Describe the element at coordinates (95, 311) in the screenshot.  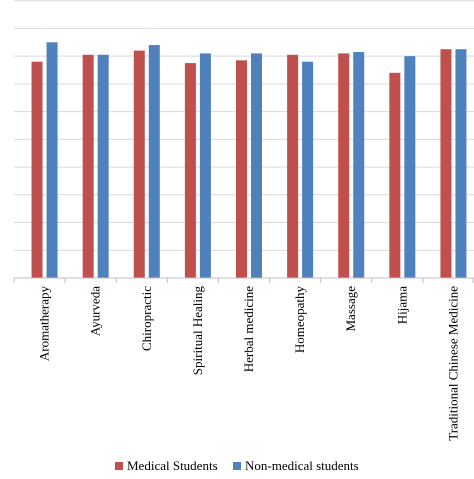
I see `x-tick-label: Ayurveda` at that location.